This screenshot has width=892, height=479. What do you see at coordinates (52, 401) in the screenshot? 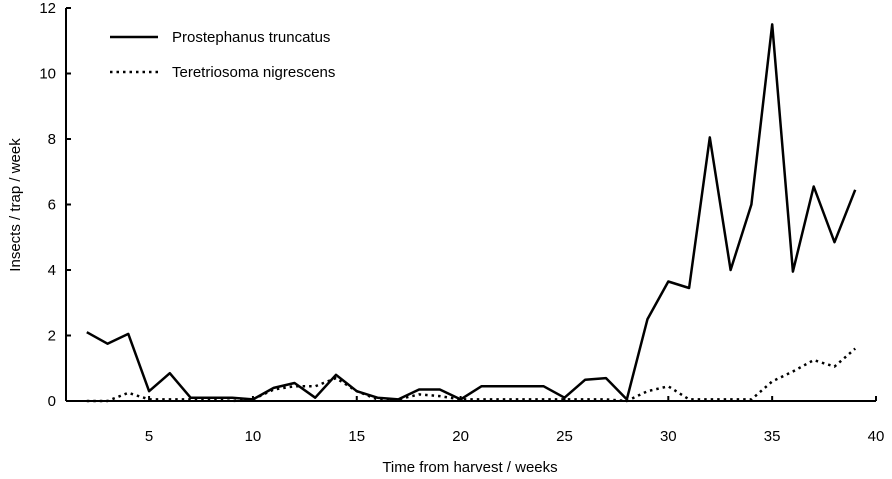
I see `y-tick-label: 0` at bounding box center [52, 401].